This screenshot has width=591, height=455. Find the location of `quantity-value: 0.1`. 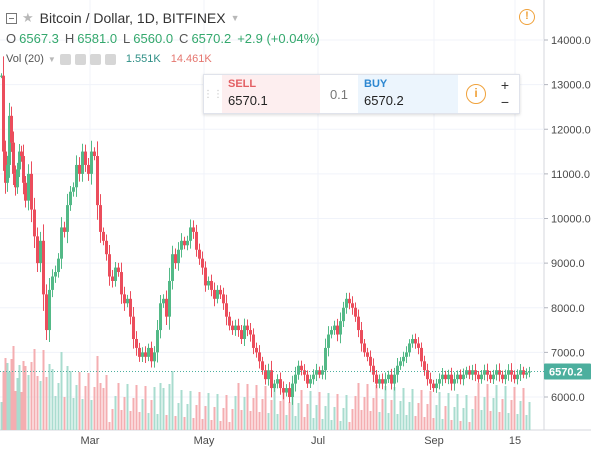

quantity-value: 0.1 is located at coordinates (339, 94).